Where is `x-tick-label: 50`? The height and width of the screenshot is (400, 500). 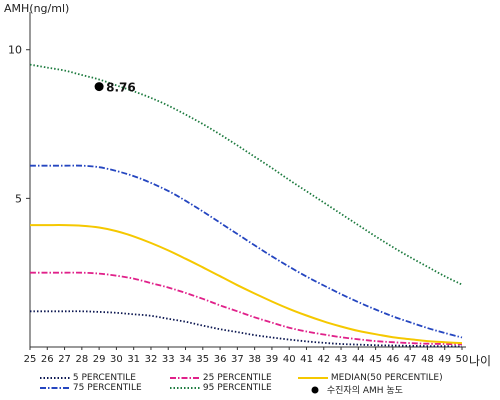
x-tick-label: 50 is located at coordinates (462, 359).